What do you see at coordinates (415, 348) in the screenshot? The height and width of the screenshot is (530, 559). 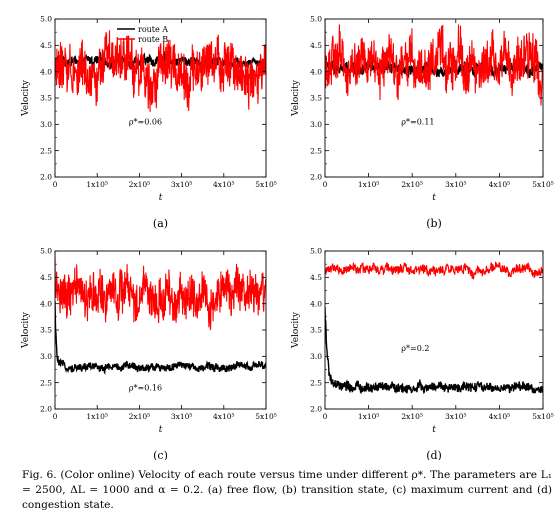 I see `rho-annotation: ρ*=0.2` at bounding box center [415, 348].